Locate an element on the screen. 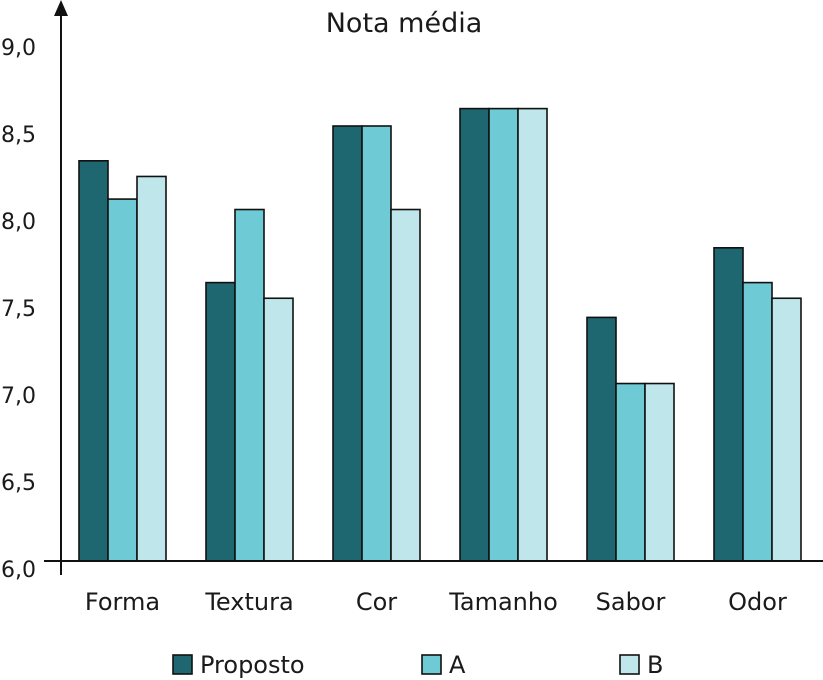 This screenshot has width=823, height=680. category-label-odor: Odor is located at coordinates (757, 602).